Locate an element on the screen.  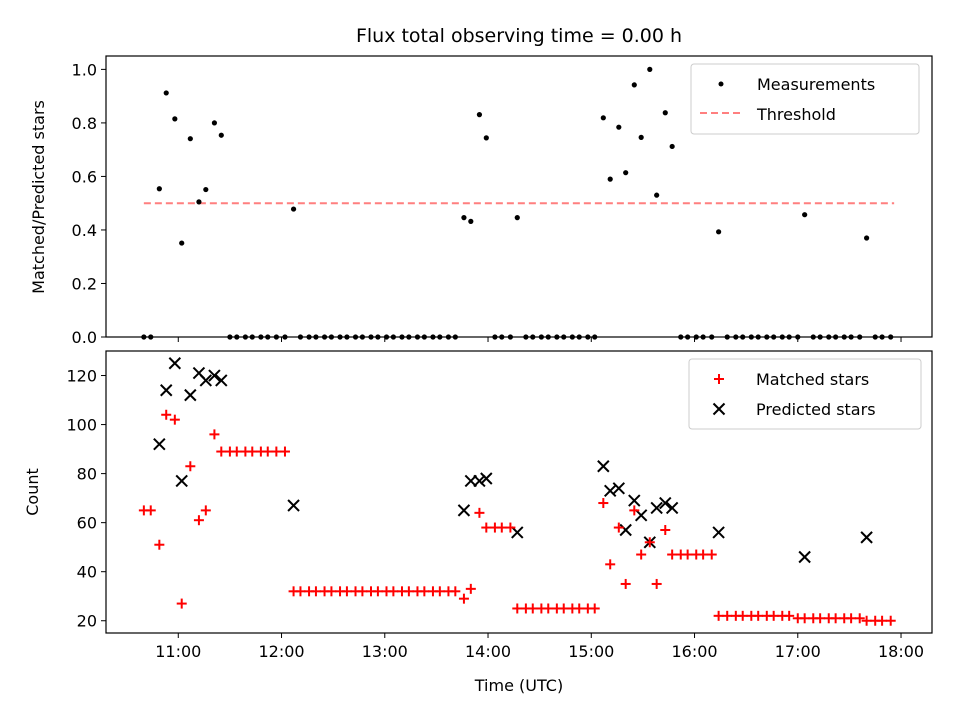
count-y-axis: 20 40 60 80 100 120 is located at coordinates (86, 499).